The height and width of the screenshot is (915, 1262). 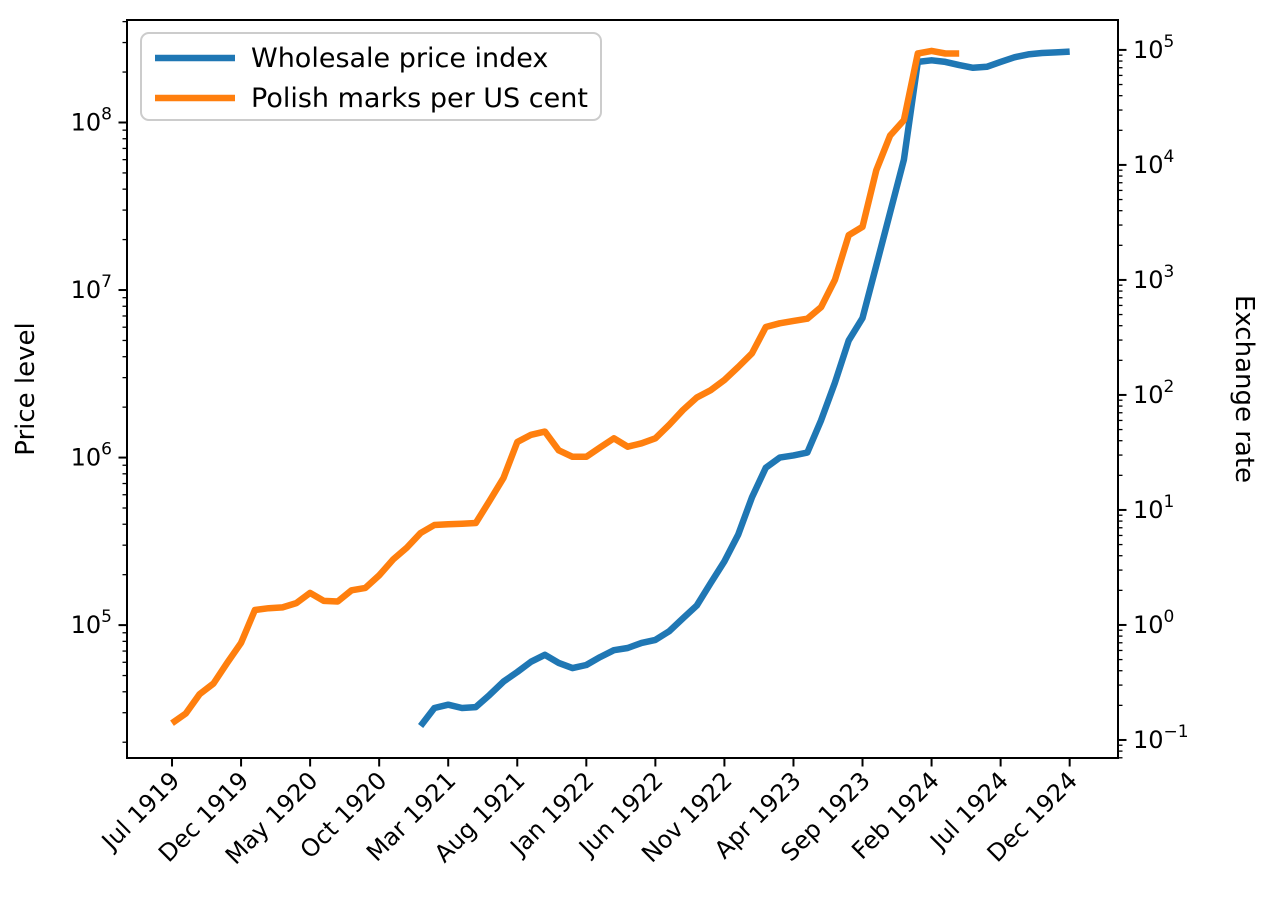 I want to click on right-tick-label: 10¹, so click(x=1153, y=508).